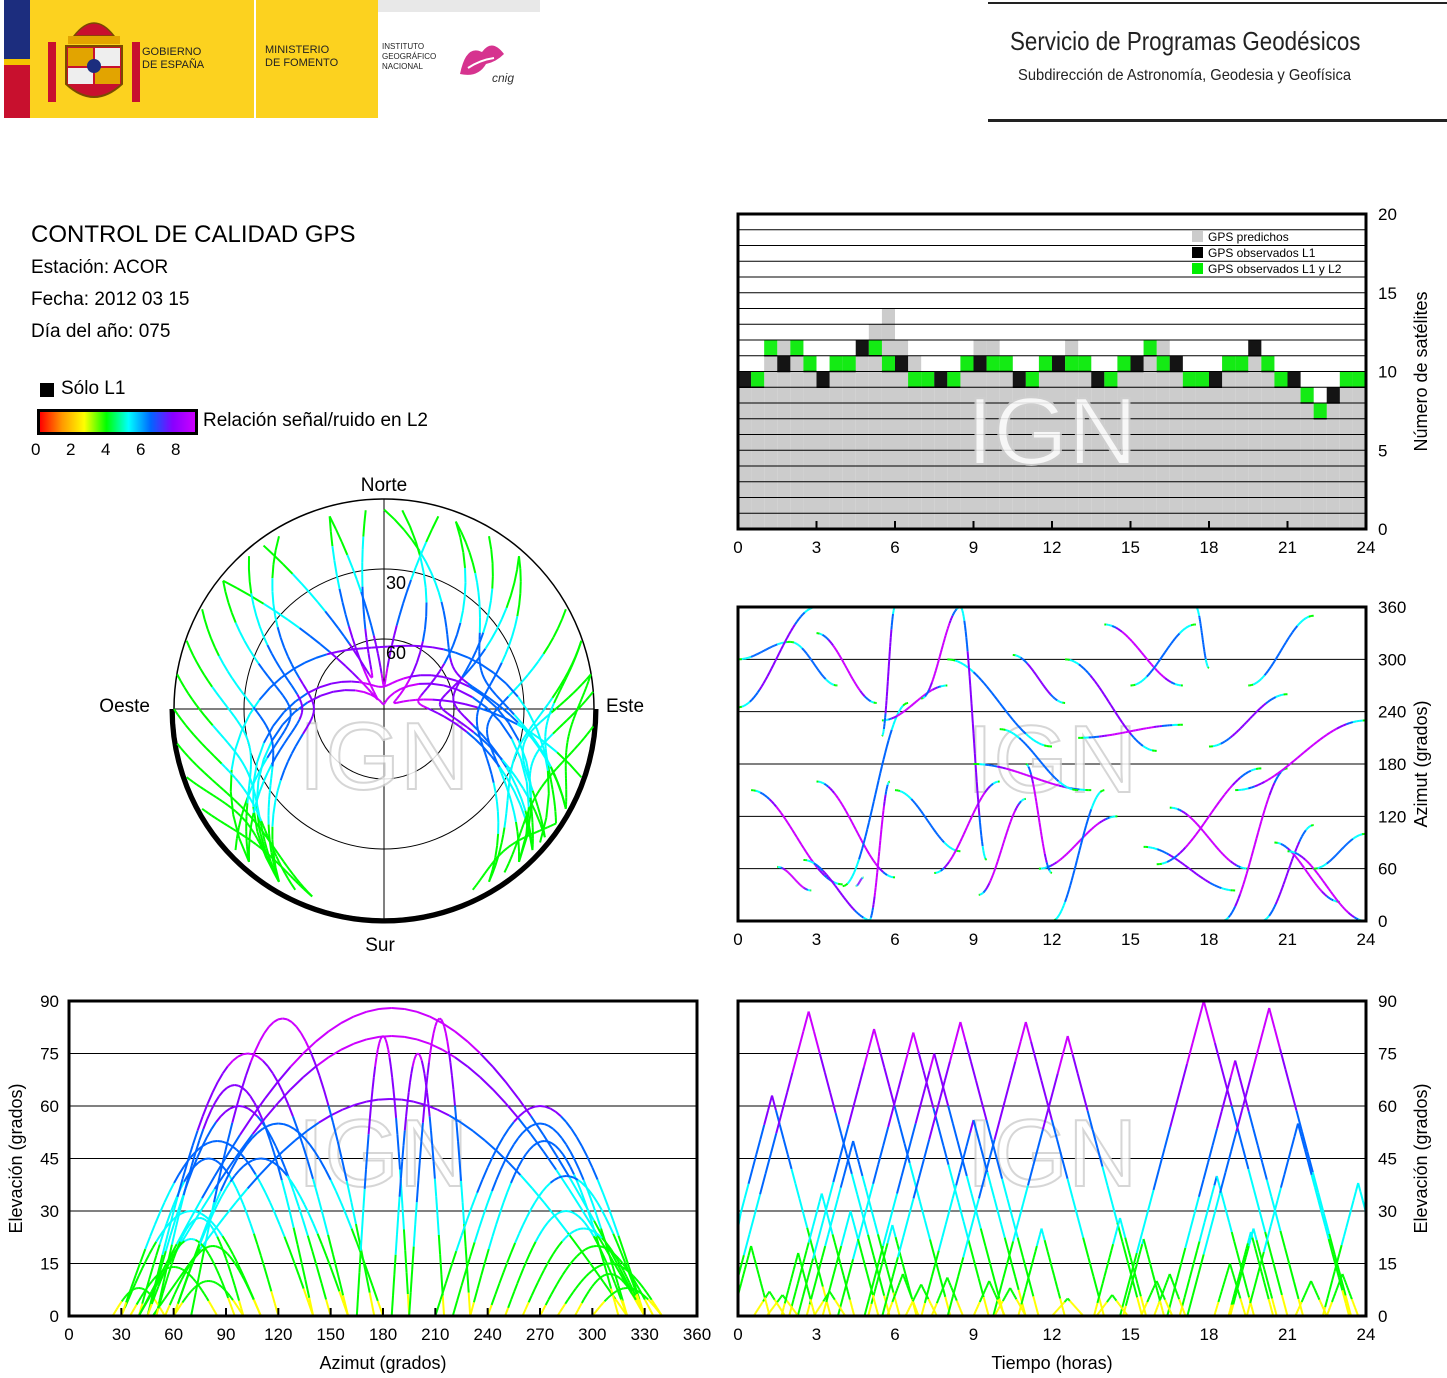 This screenshot has width=1447, height=1378. Describe the element at coordinates (17, 59) in the screenshot. I see `eu-flag-strip` at that location.